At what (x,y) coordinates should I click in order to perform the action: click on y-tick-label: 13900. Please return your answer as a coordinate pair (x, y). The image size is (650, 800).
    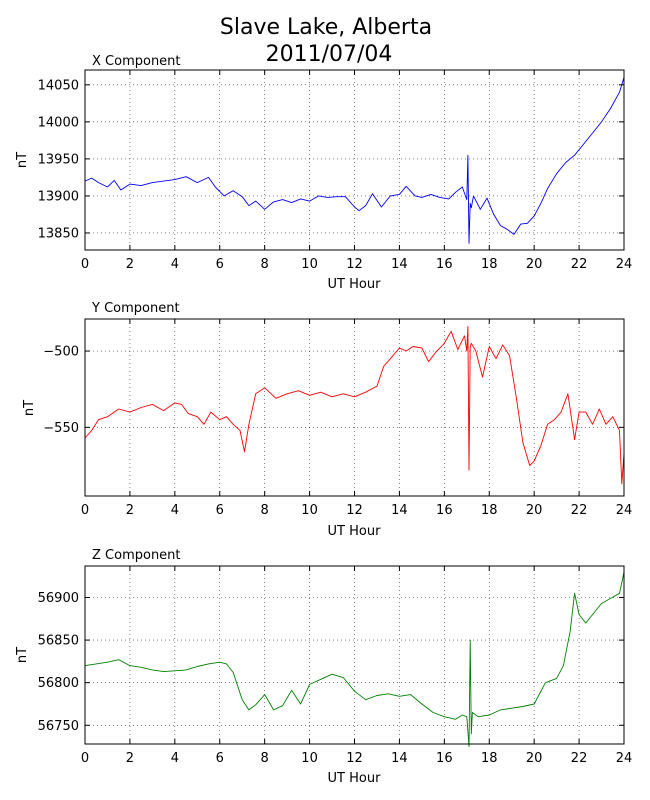
    Looking at the image, I should click on (58, 196).